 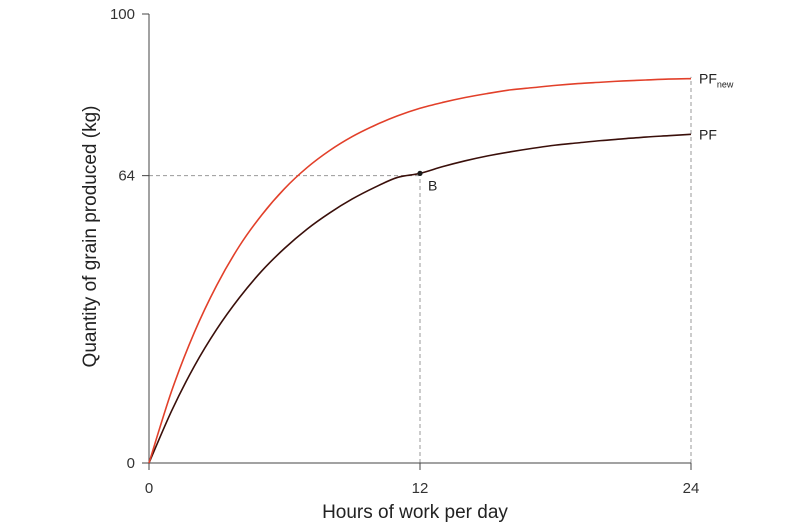 I want to click on series-label-pf: PF, so click(x=708, y=134).